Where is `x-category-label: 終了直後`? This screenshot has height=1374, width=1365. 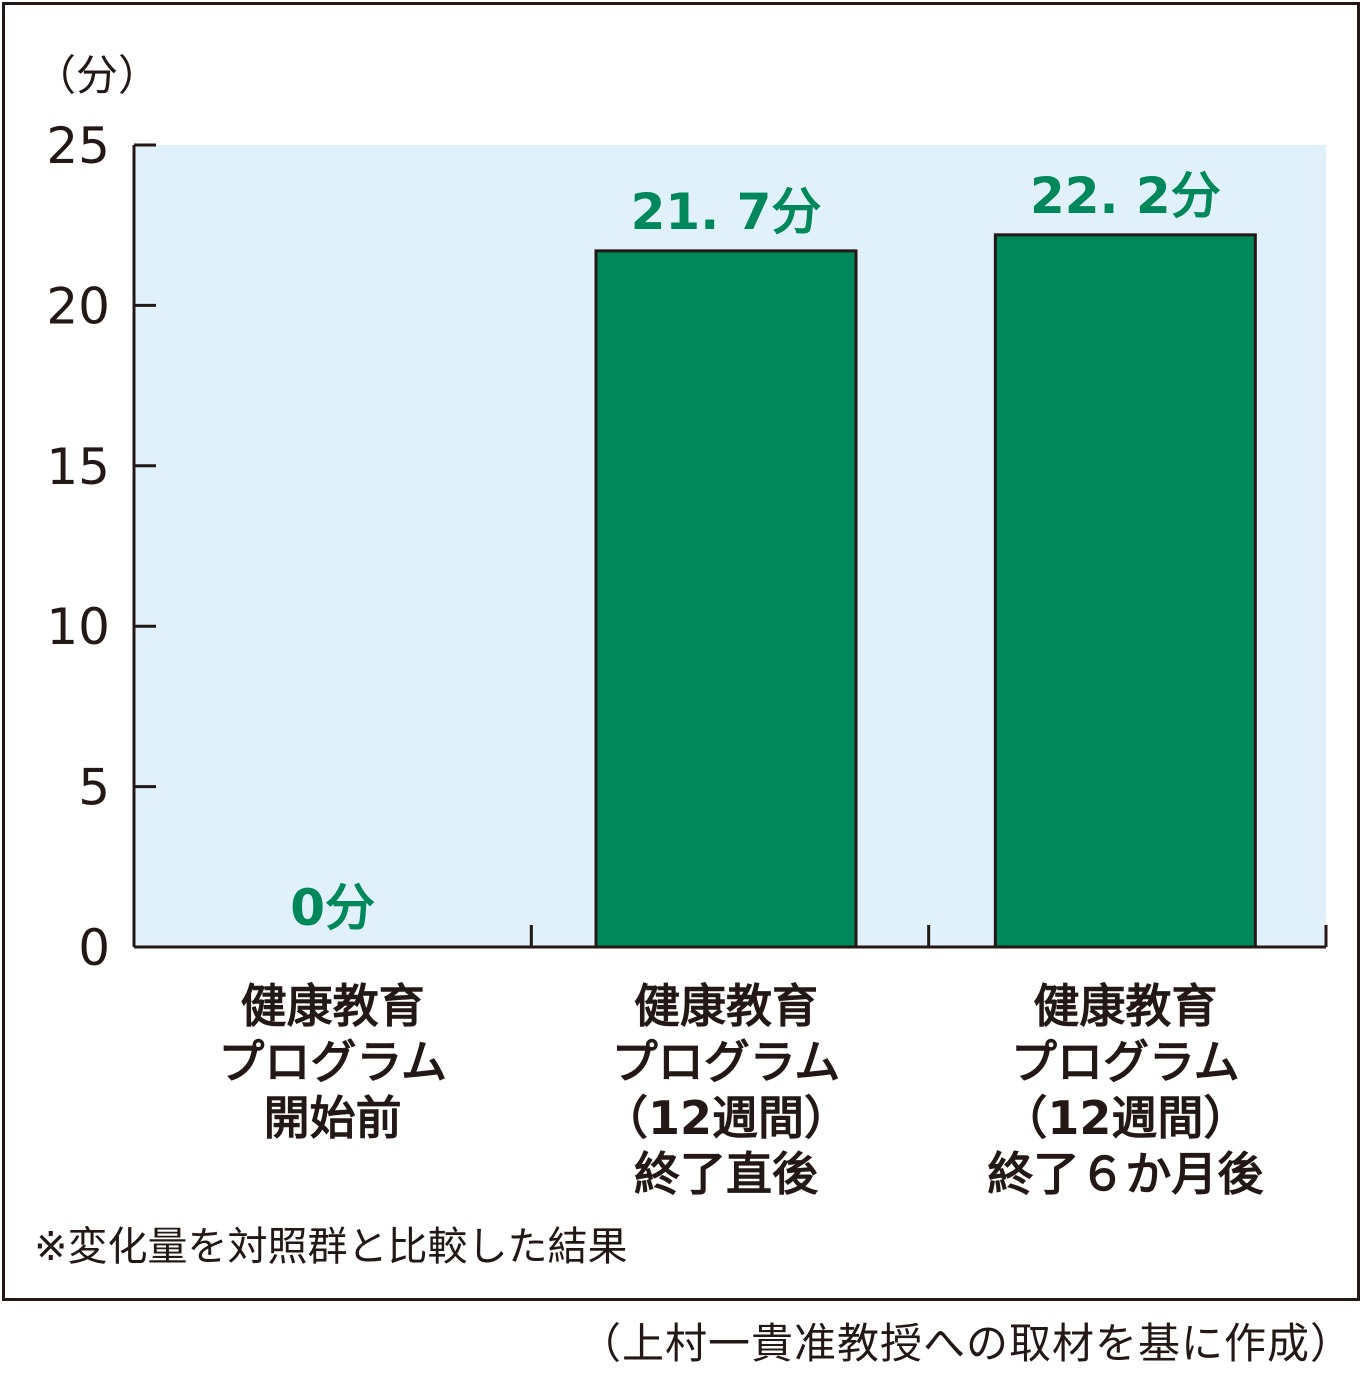
x-category-label: 終了直後 is located at coordinates (726, 1174).